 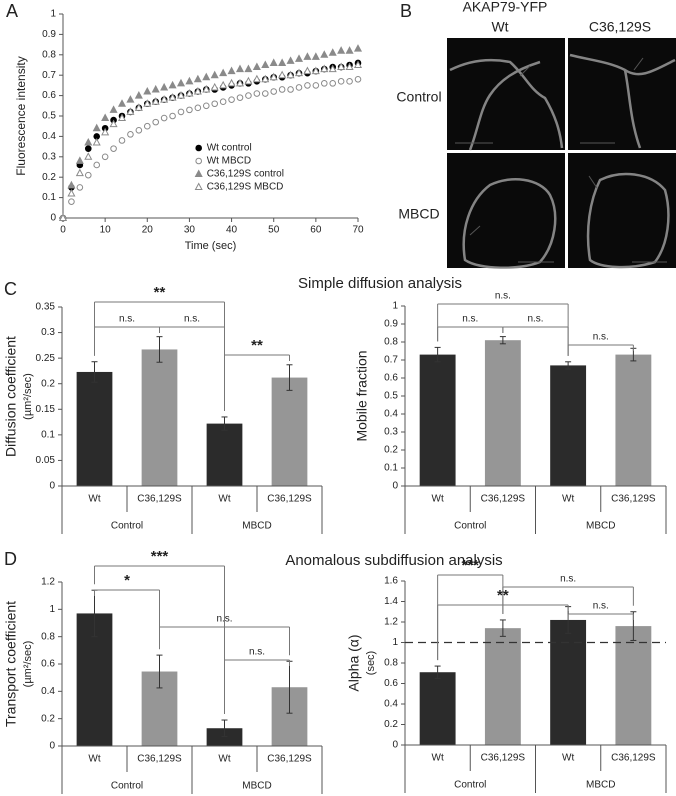 I want to click on y-tick-label: 1.2, so click(x=48, y=582).